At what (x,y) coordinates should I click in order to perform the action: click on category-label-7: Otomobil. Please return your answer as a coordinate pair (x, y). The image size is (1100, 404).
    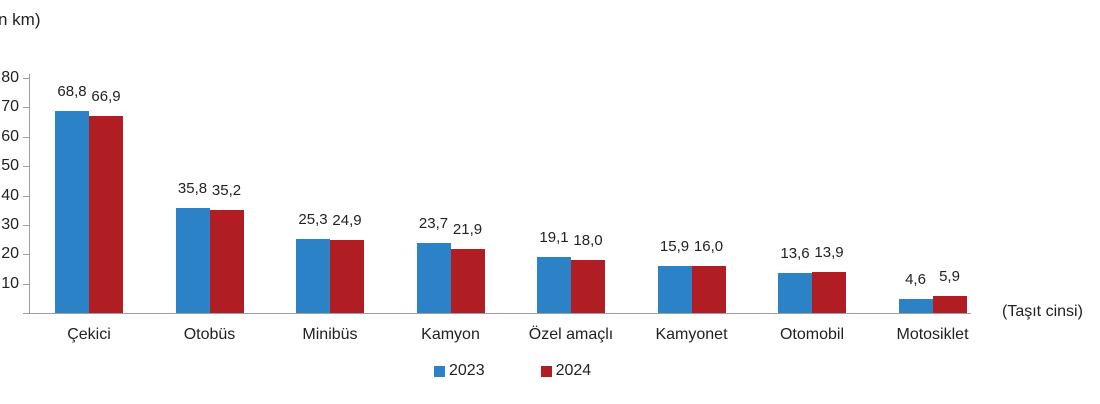
    Looking at the image, I should click on (812, 334).